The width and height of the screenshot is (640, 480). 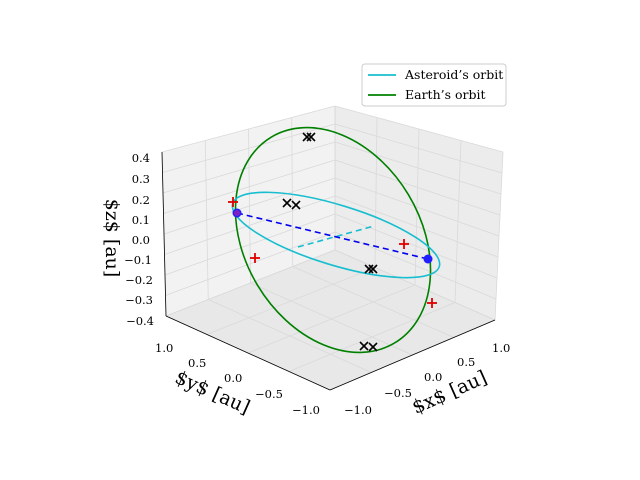 What do you see at coordinates (269, 394) in the screenshot?
I see `y-tick-label: −0.5` at bounding box center [269, 394].